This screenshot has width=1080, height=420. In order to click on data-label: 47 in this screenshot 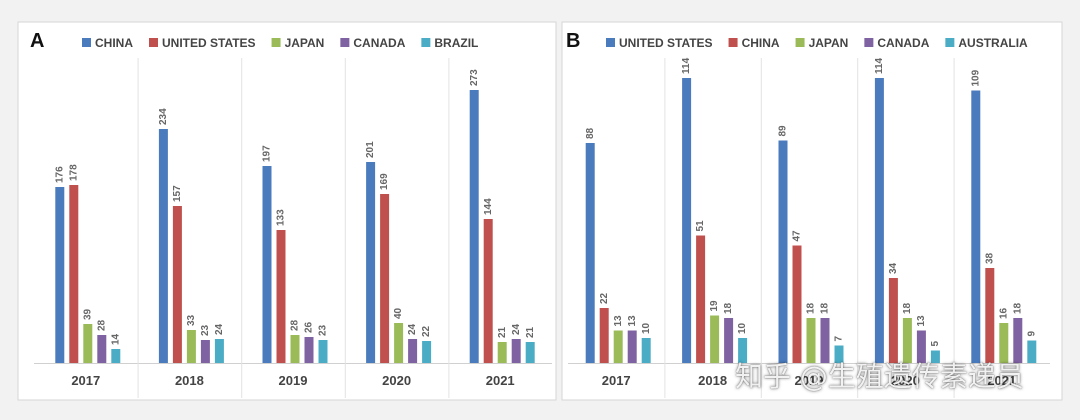, I will do `click(797, 236)`.